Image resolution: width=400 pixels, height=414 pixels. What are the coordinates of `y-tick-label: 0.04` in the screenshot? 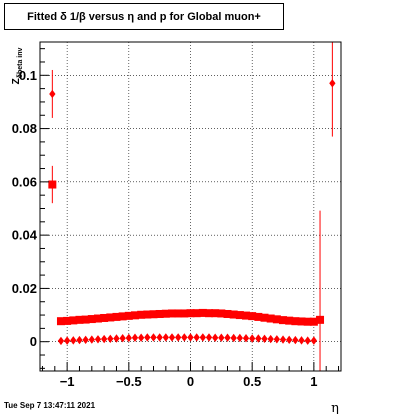 It's located at (25, 235).